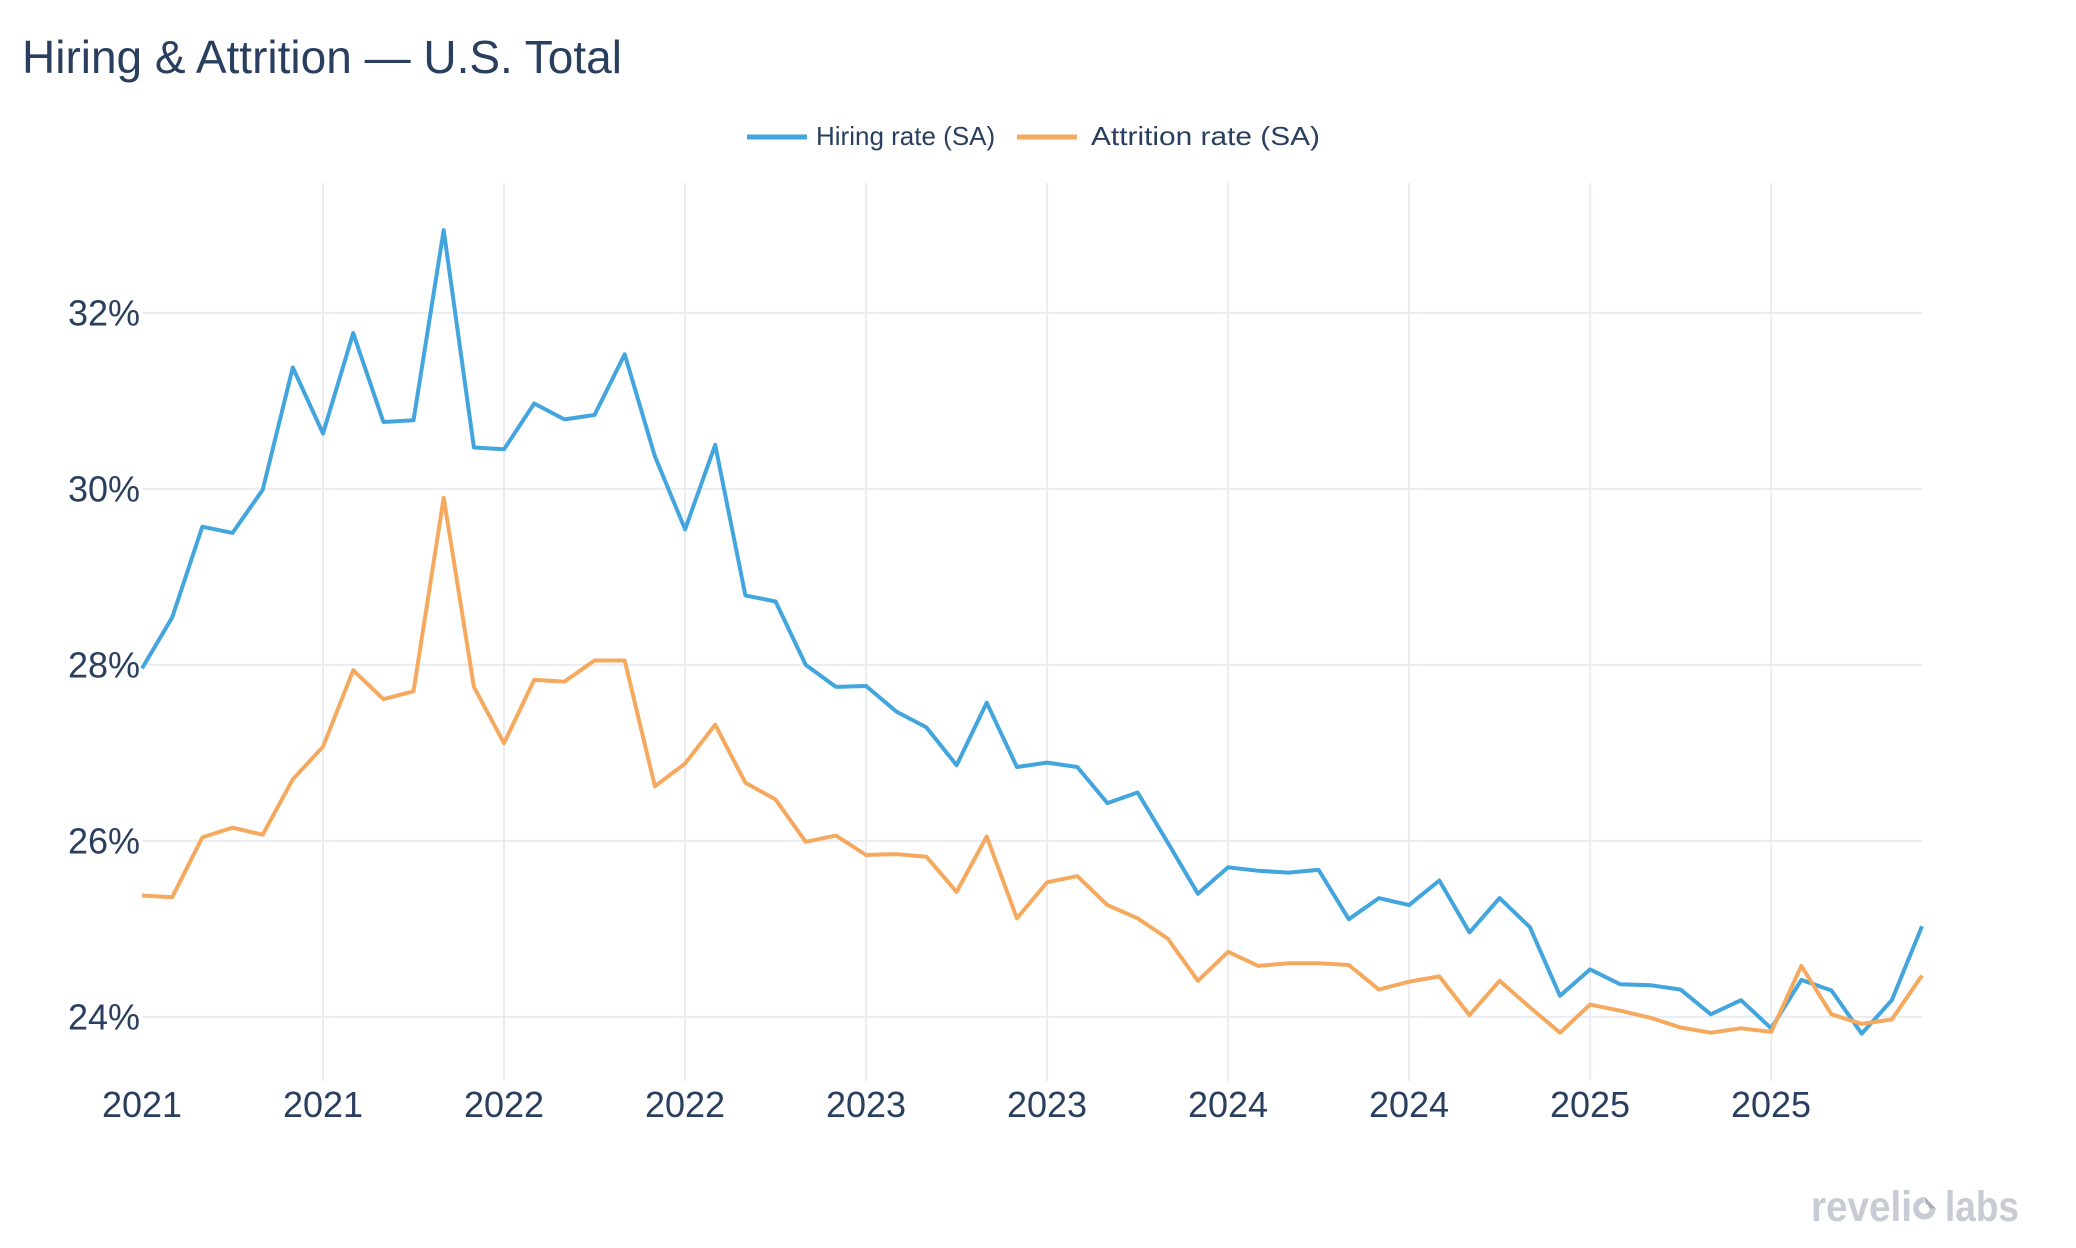  What do you see at coordinates (1205, 136) in the screenshot?
I see `svg-text: Attrition rate (SA)` at bounding box center [1205, 136].